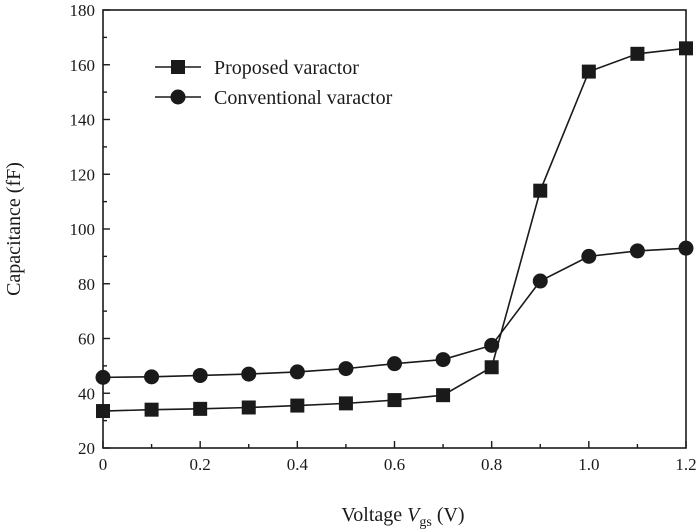 The width and height of the screenshot is (700, 532). I want to click on x-tick-label: 0, so click(103, 464).